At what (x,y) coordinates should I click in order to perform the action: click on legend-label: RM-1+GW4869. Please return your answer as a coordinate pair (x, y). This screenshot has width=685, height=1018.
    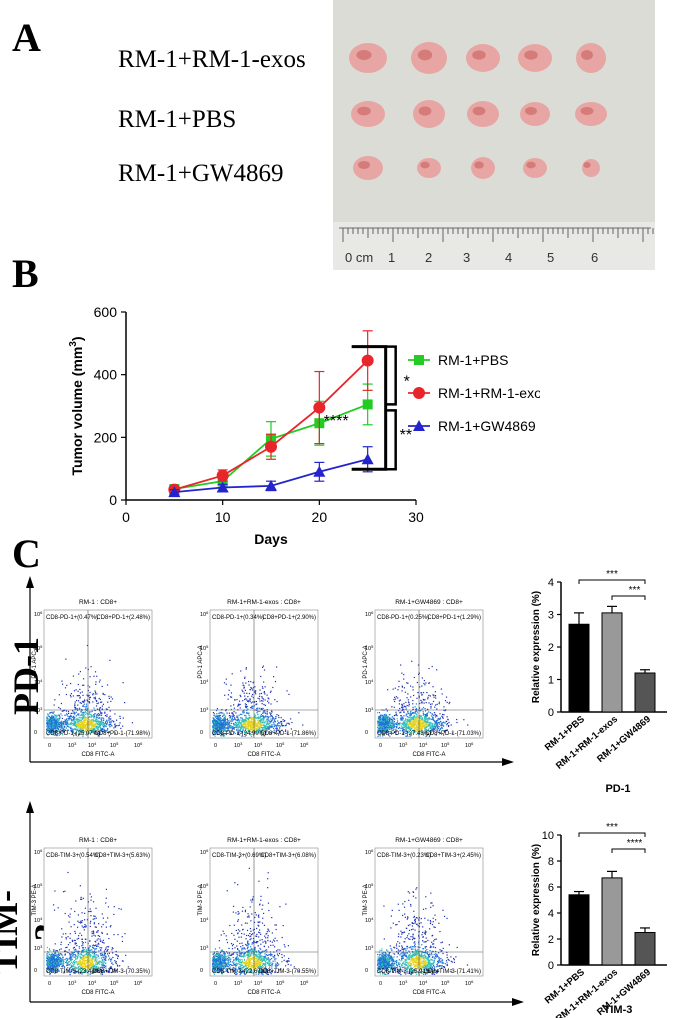
    Looking at the image, I should click on (487, 426).